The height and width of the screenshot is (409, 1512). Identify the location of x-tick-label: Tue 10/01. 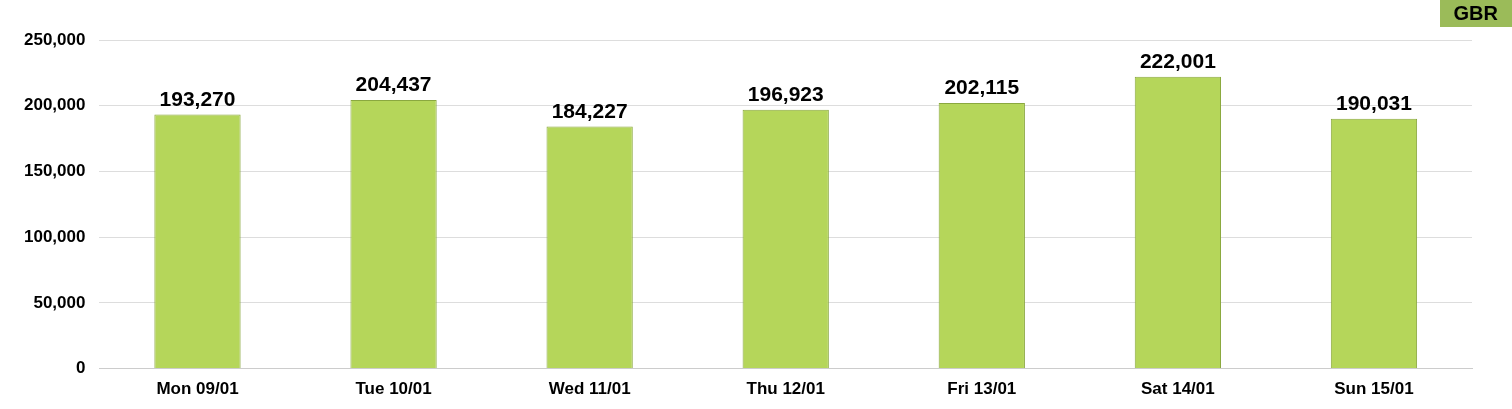
(393, 389).